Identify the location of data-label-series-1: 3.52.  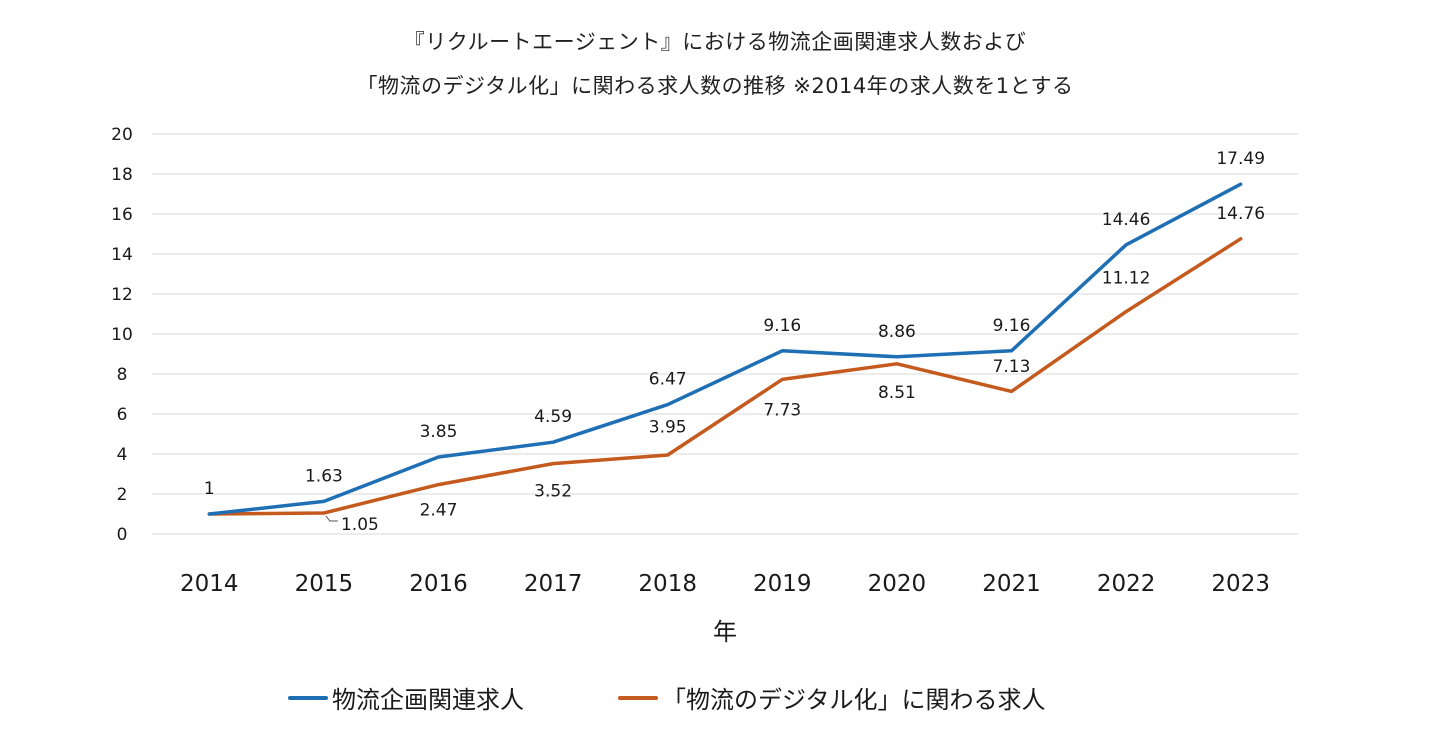
(553, 492).